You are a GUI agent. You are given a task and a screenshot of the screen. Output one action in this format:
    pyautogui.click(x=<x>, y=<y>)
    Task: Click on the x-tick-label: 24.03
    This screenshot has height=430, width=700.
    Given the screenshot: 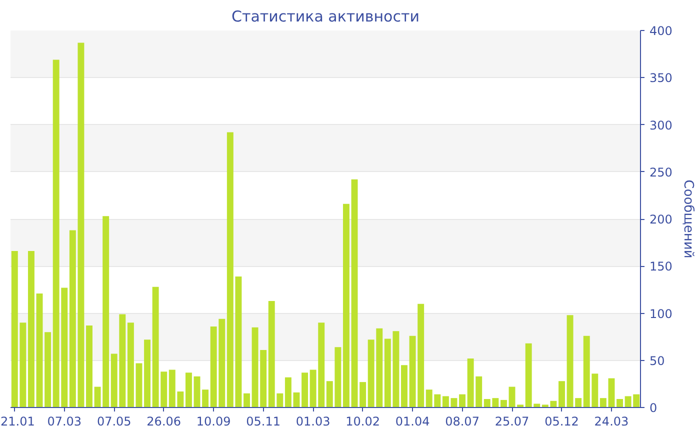 What is the action you would take?
    pyautogui.click(x=611, y=421)
    